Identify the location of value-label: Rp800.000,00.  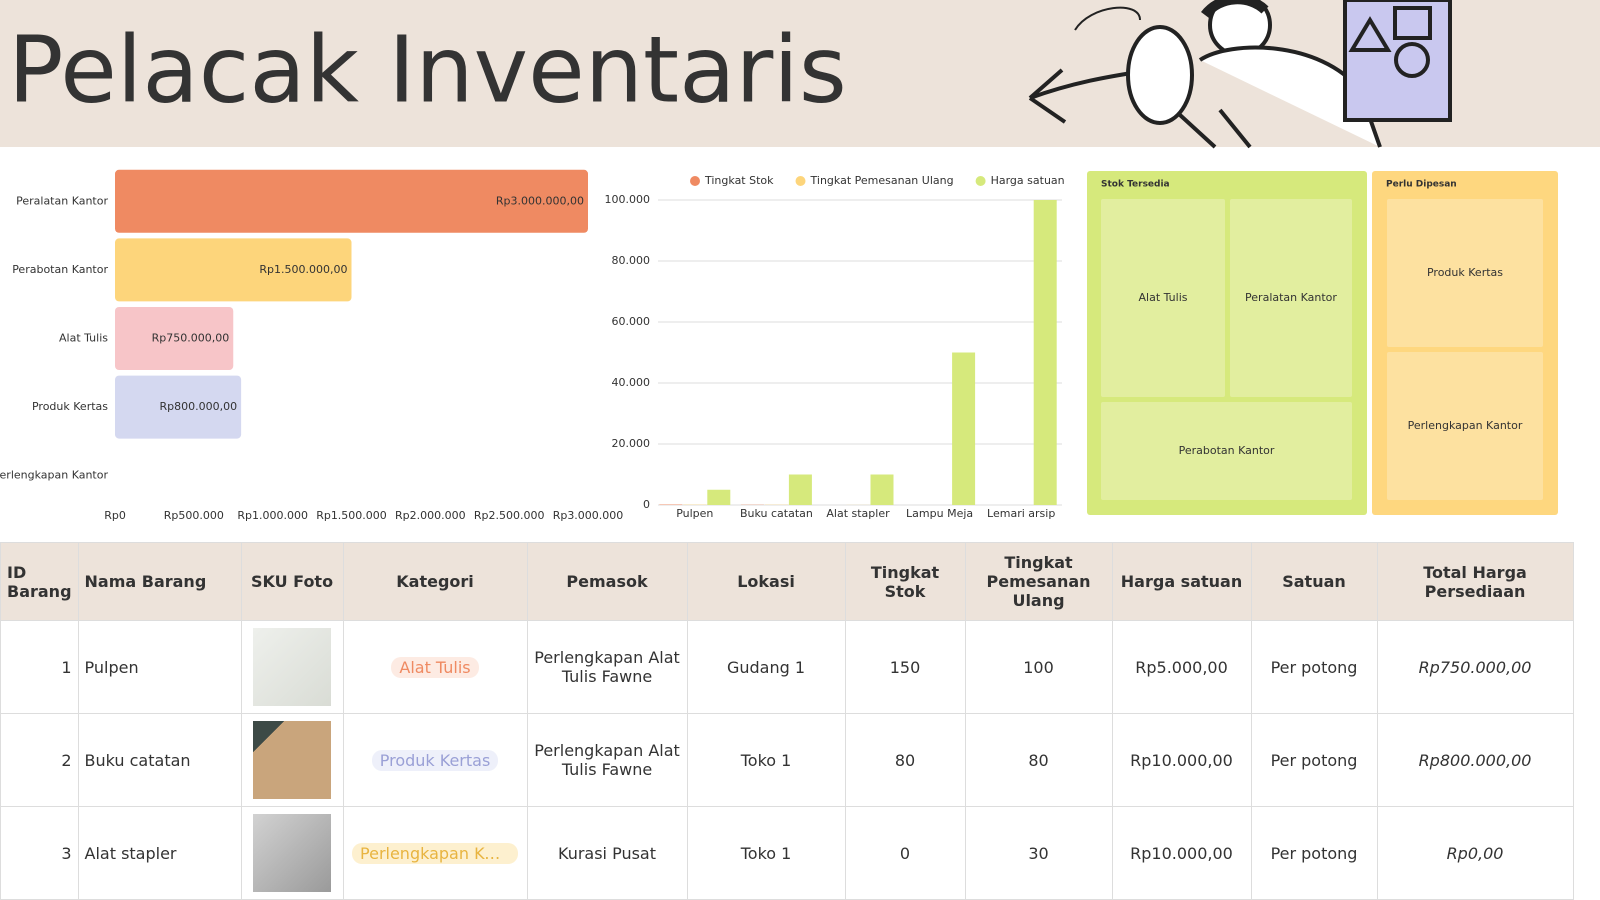
(199, 406).